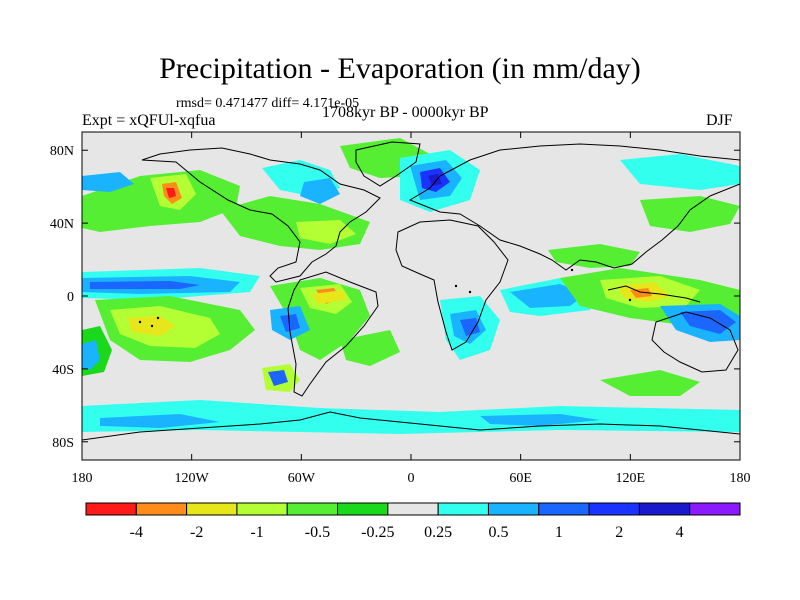  Describe the element at coordinates (63, 443) in the screenshot. I see `y-tick-label: 80S` at that location.